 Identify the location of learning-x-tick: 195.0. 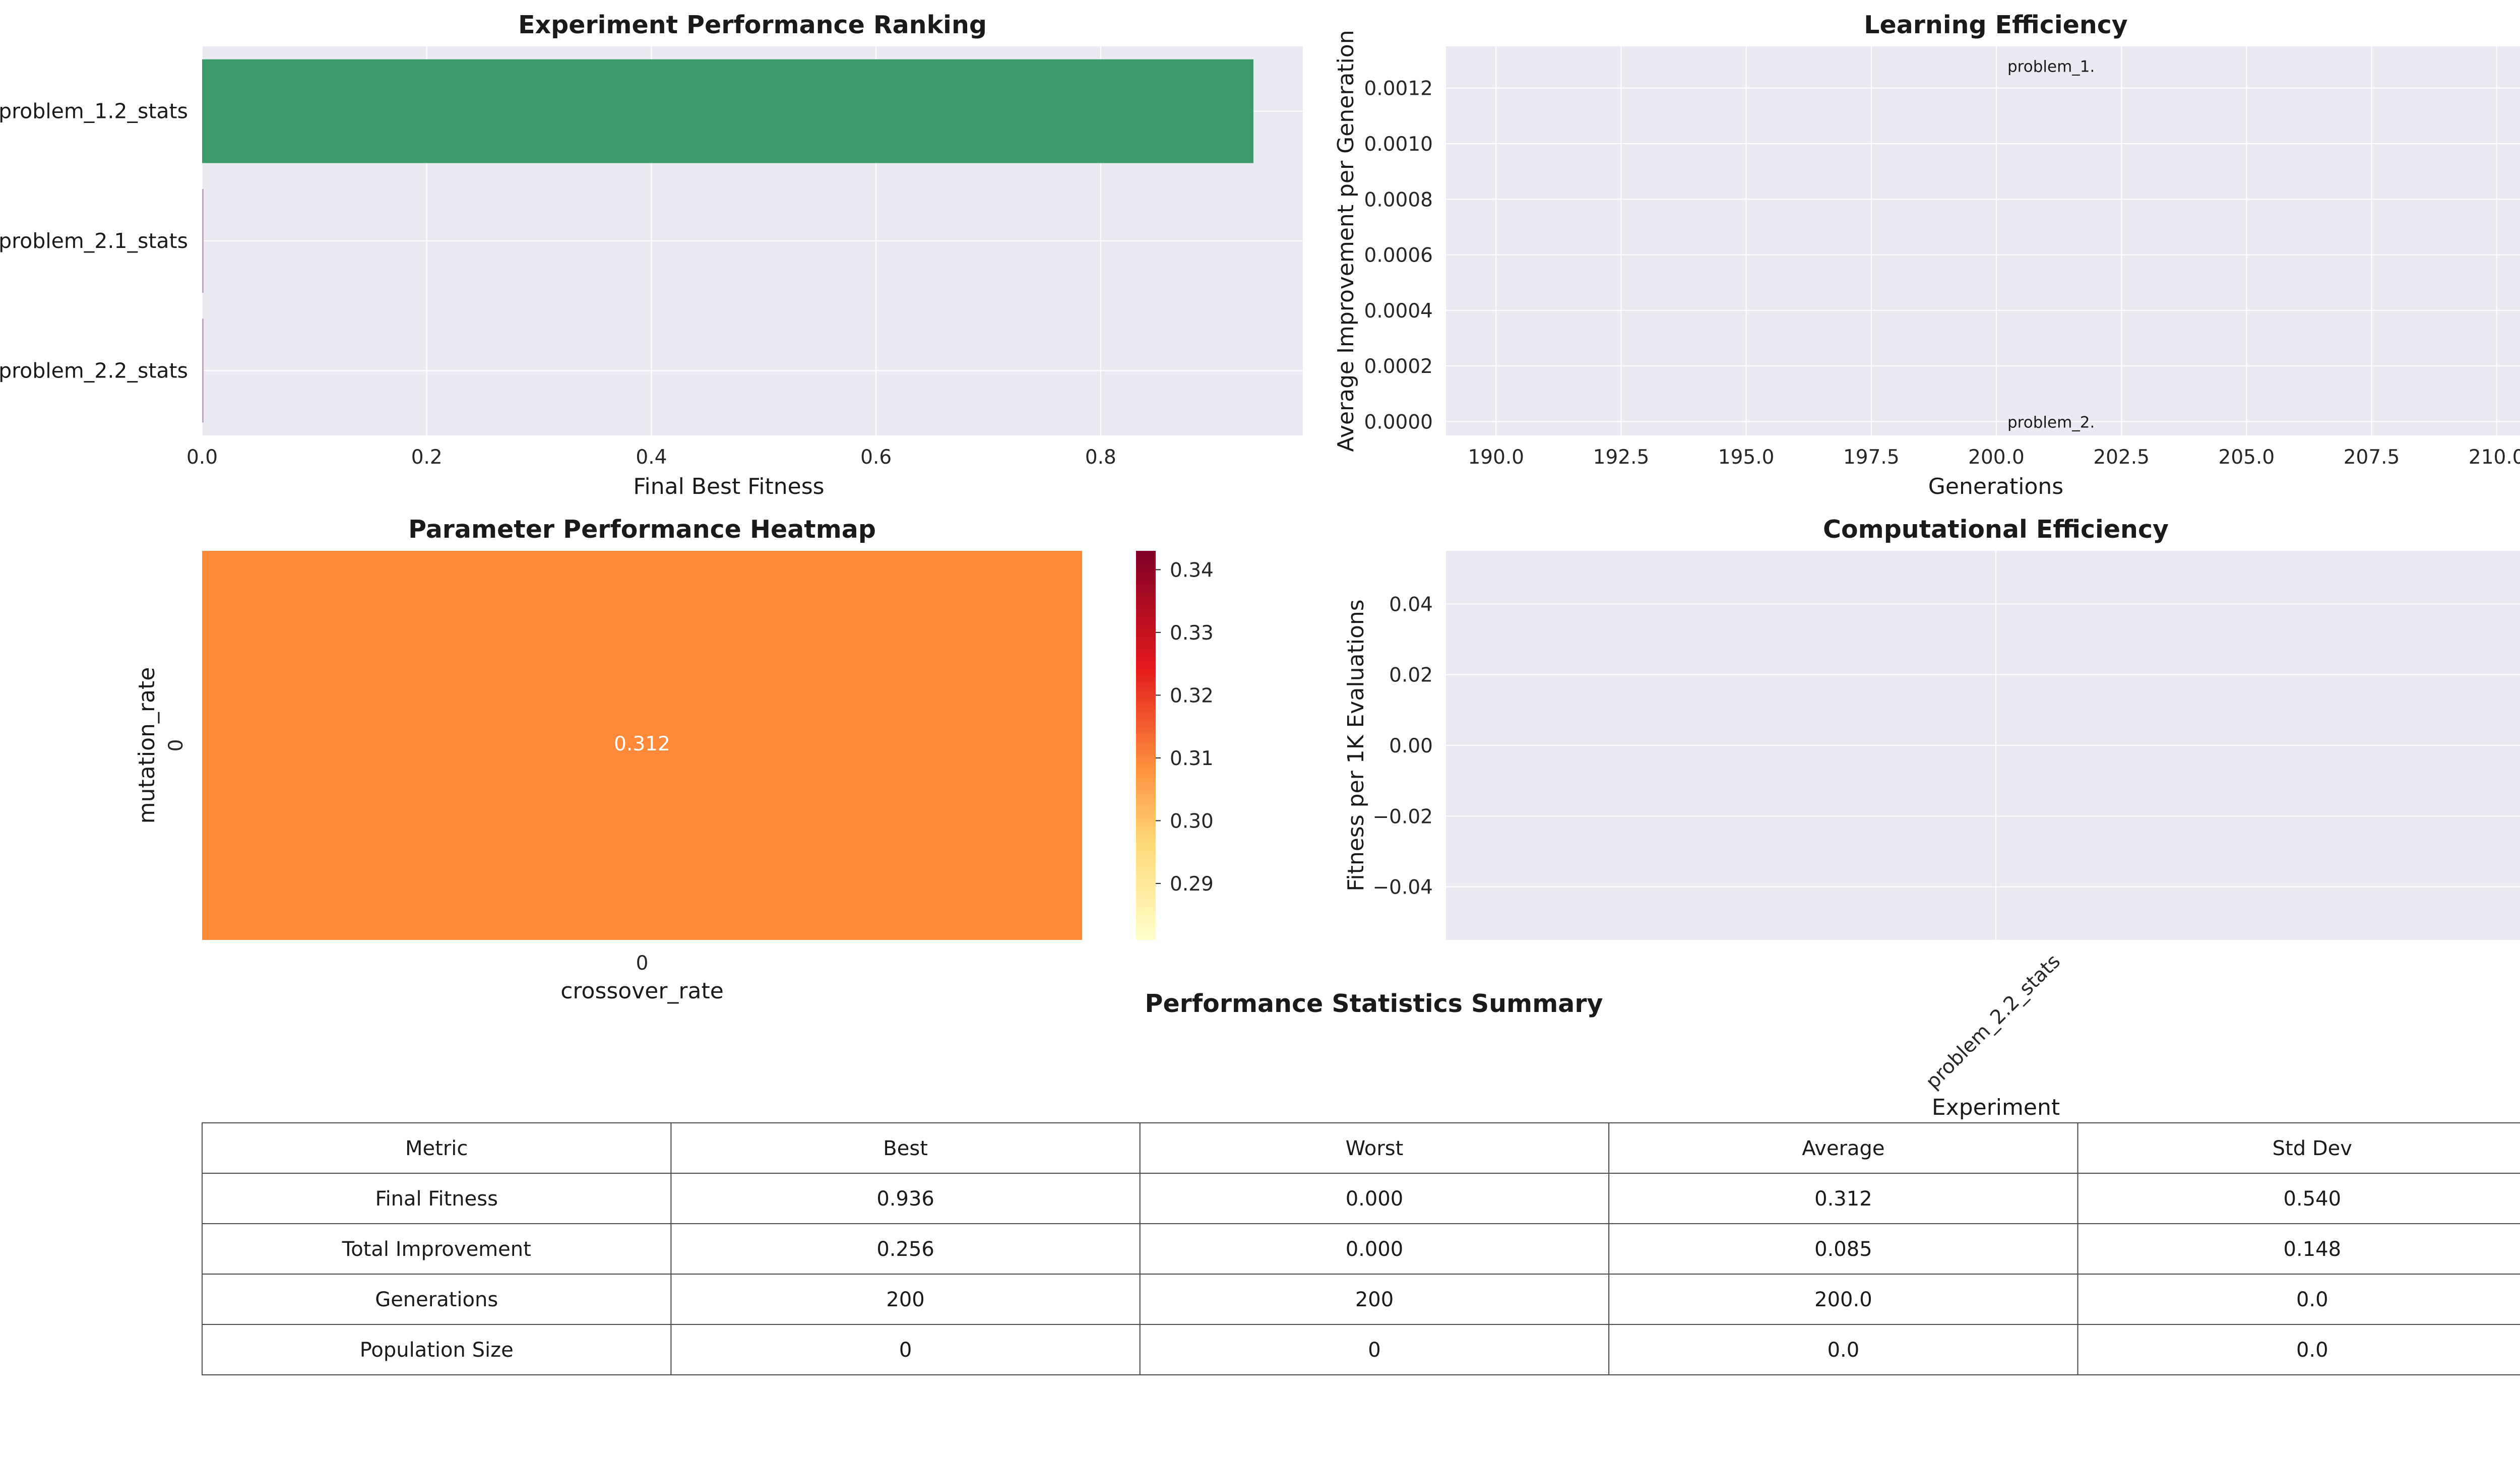
(1746, 457).